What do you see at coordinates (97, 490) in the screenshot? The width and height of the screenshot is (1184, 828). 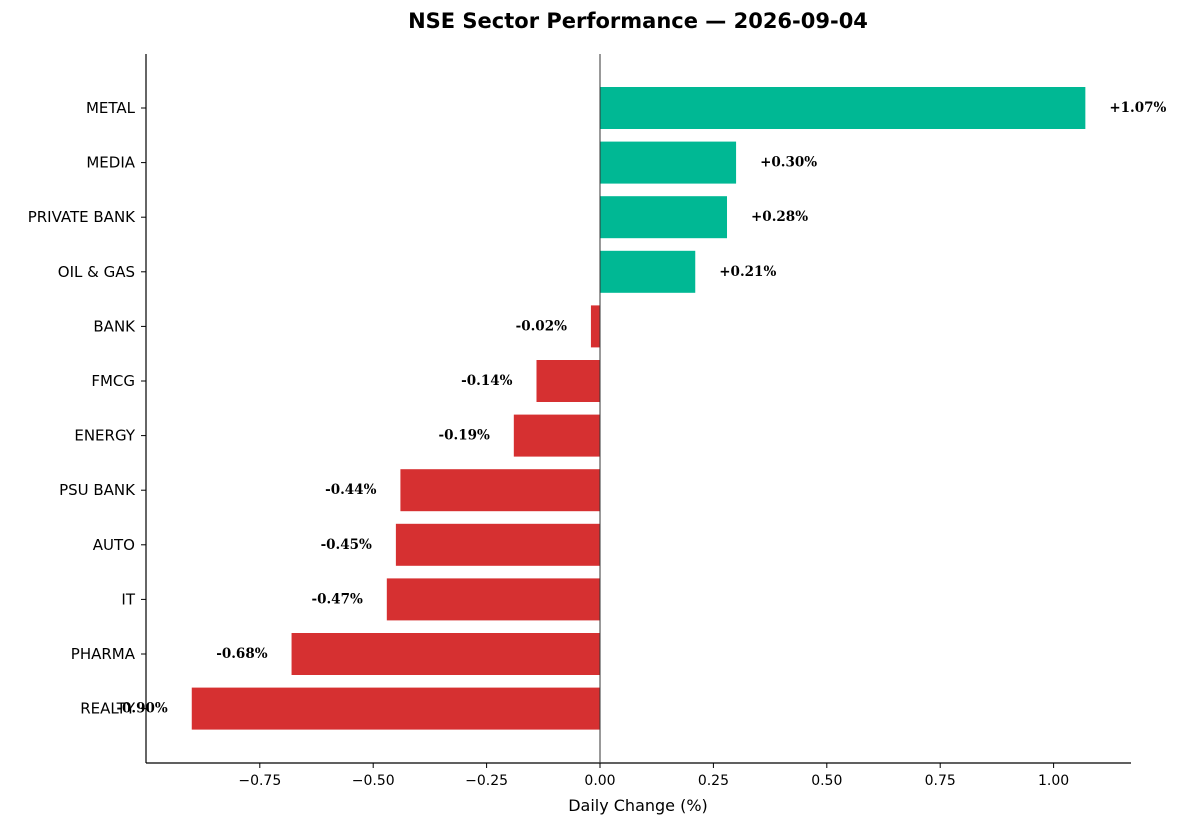 I see `category-label: PSU BANK` at bounding box center [97, 490].